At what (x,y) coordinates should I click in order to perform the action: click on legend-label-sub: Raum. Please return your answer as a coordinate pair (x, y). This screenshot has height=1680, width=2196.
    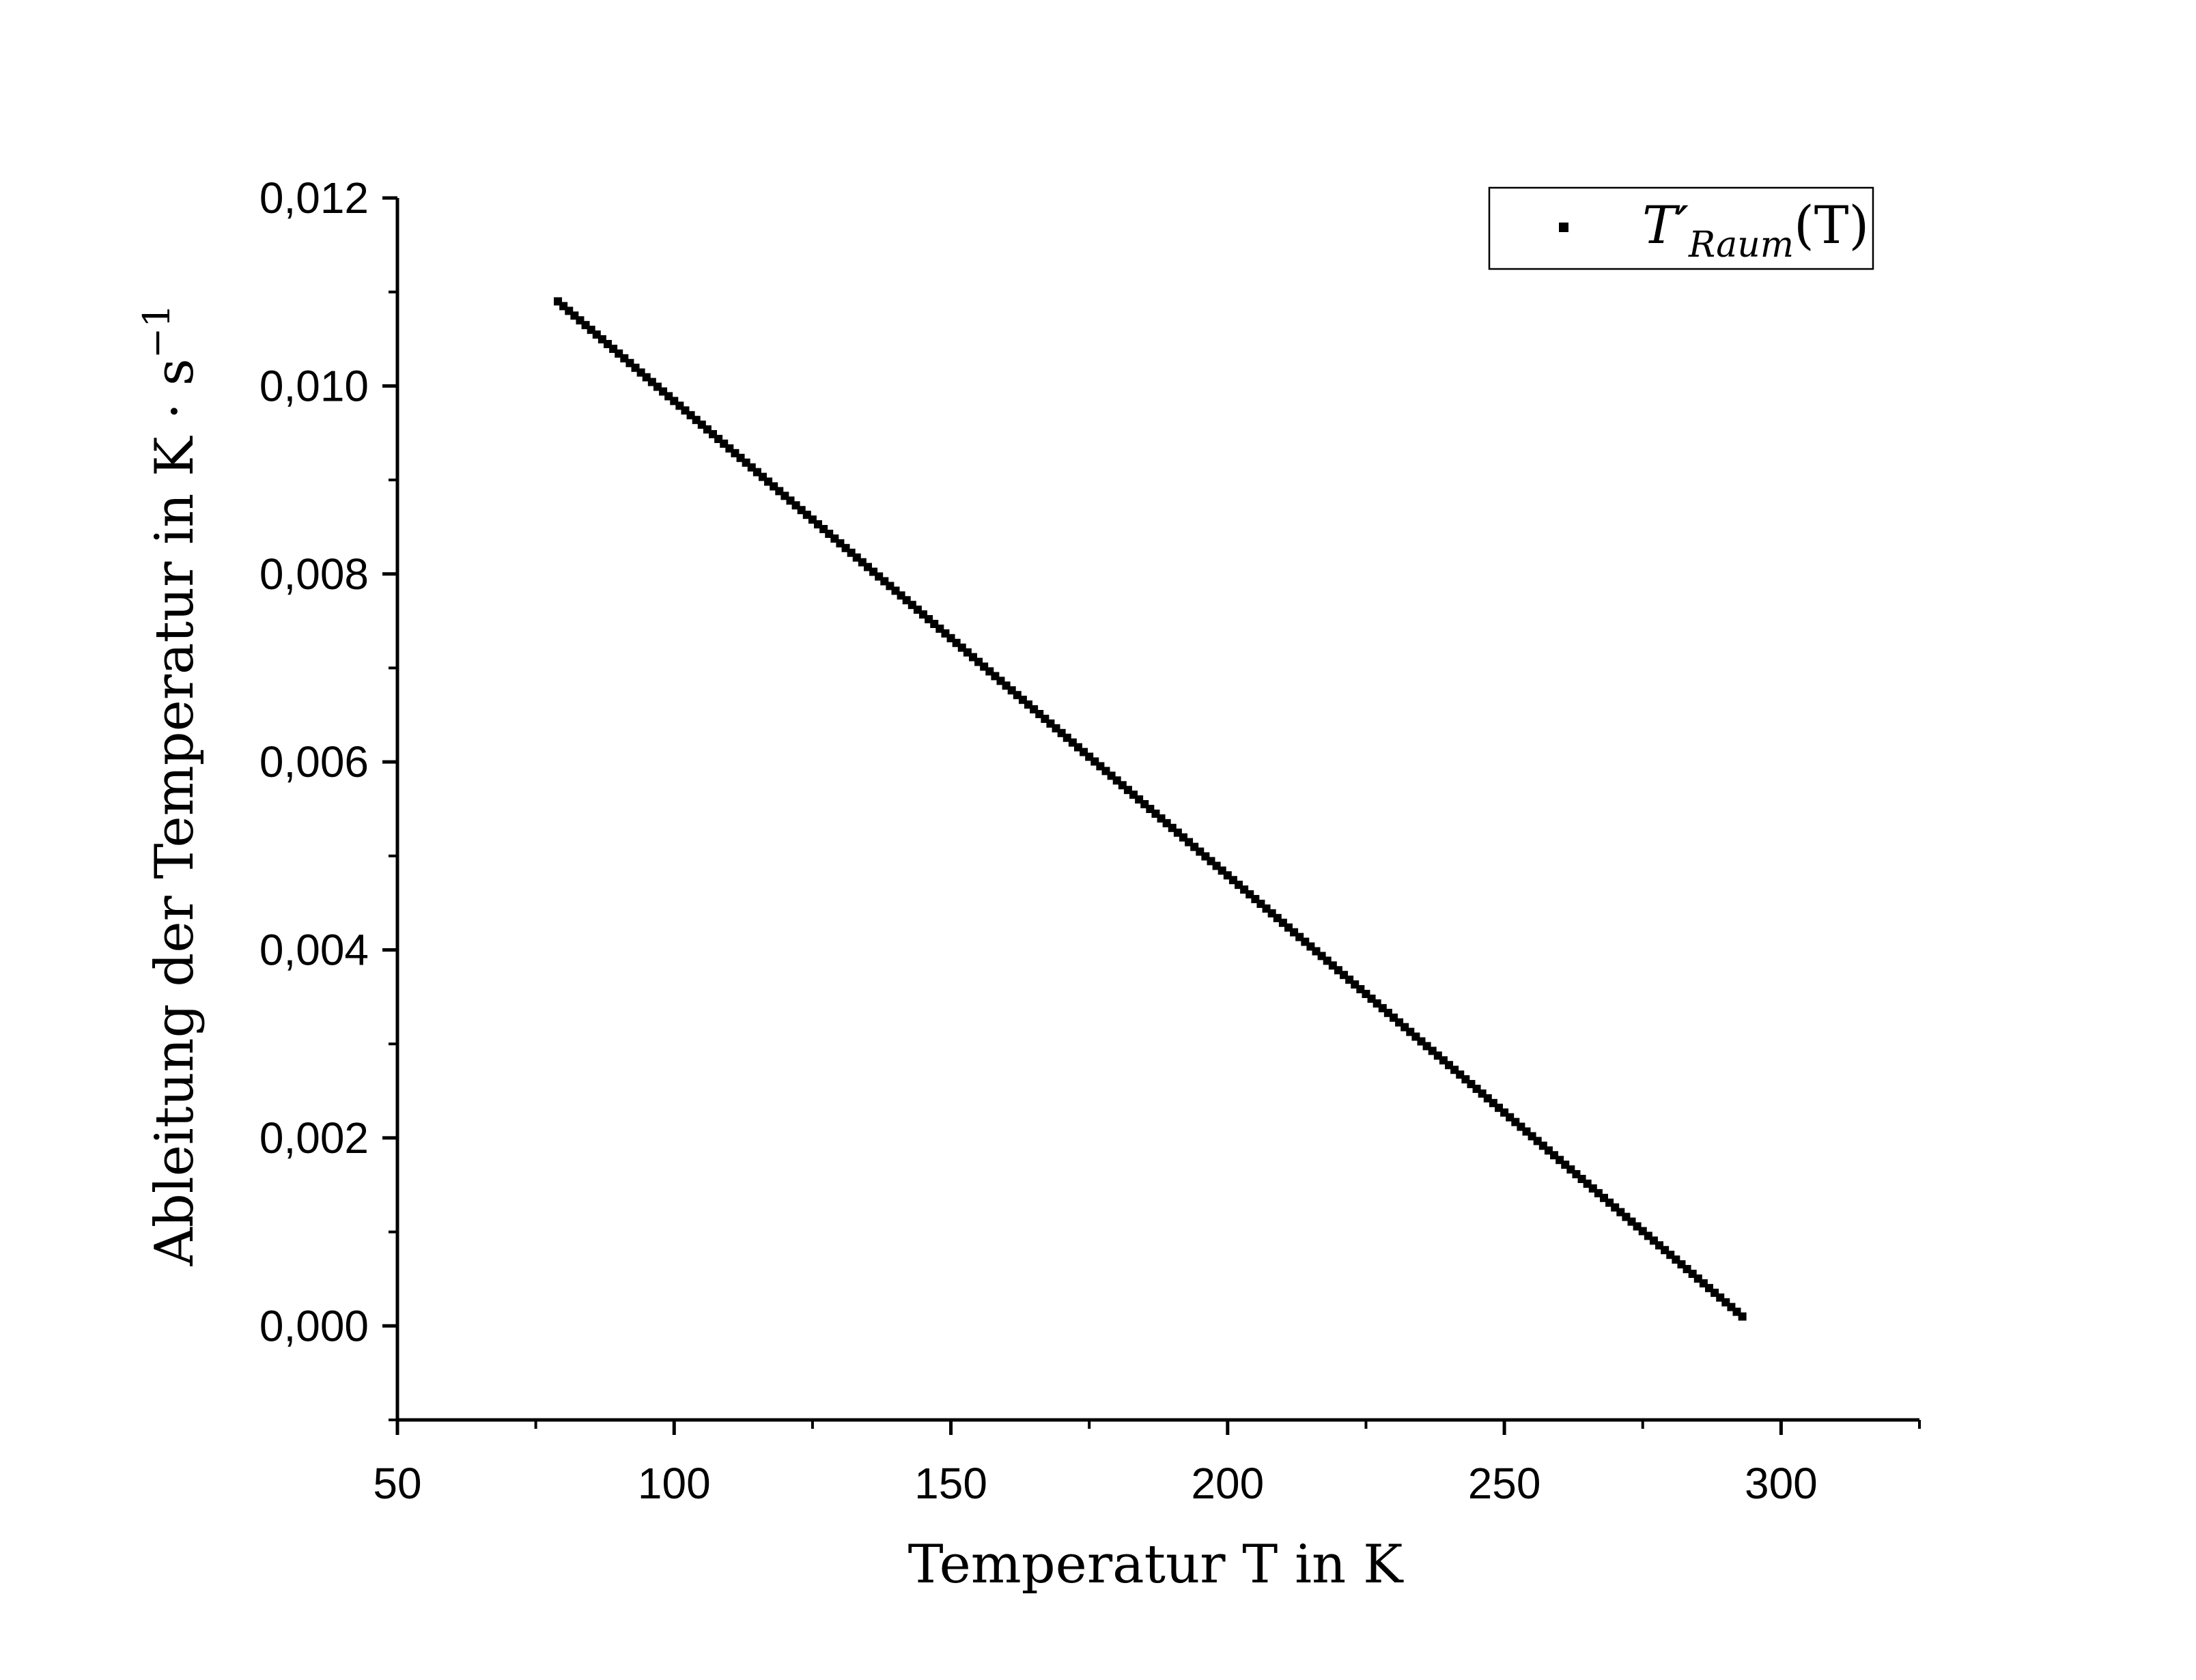
    Looking at the image, I should click on (1741, 245).